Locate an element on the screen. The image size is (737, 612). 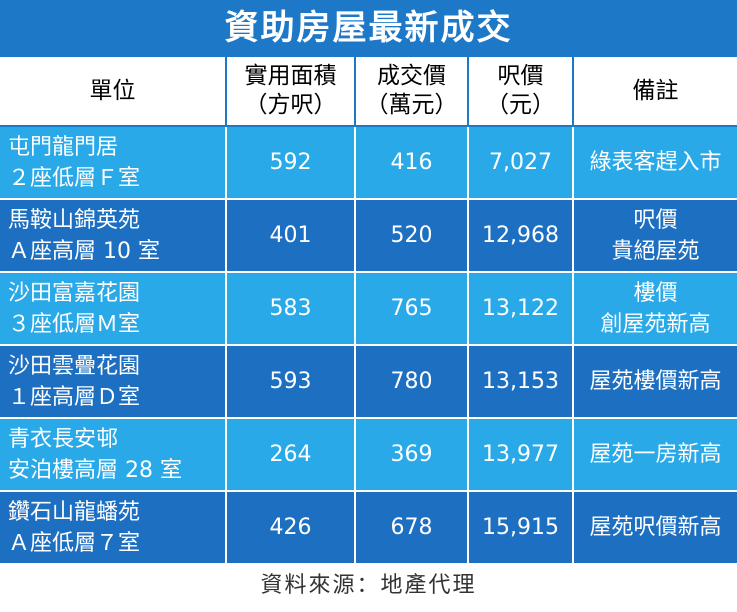
table-row: 青衣長安邨 安泊樓高層 28 室 264 369 13,977 屋苑一房新高 is located at coordinates (368, 455).